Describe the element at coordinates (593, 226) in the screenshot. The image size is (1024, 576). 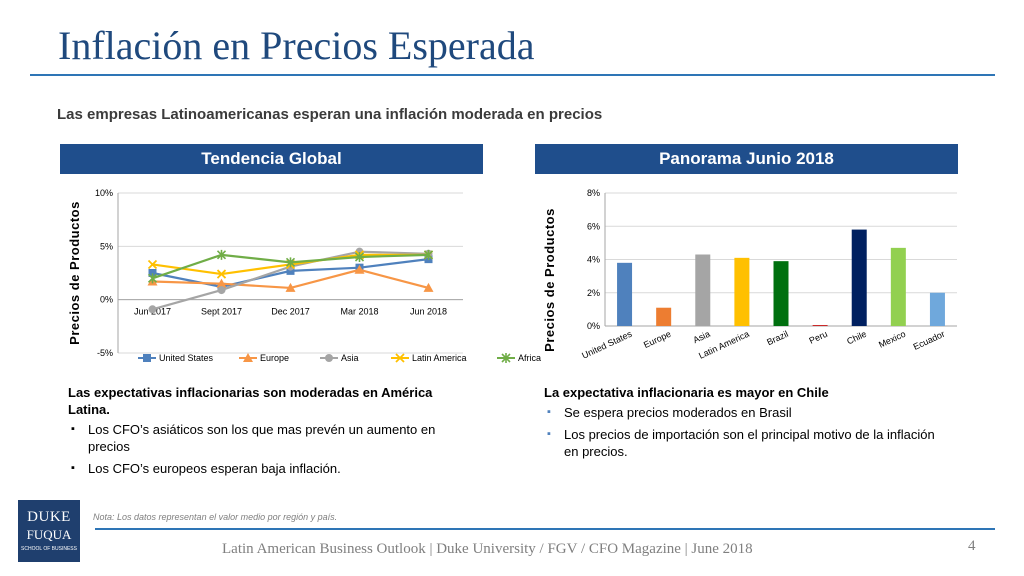
I see `y-tick-label: 6%` at that location.